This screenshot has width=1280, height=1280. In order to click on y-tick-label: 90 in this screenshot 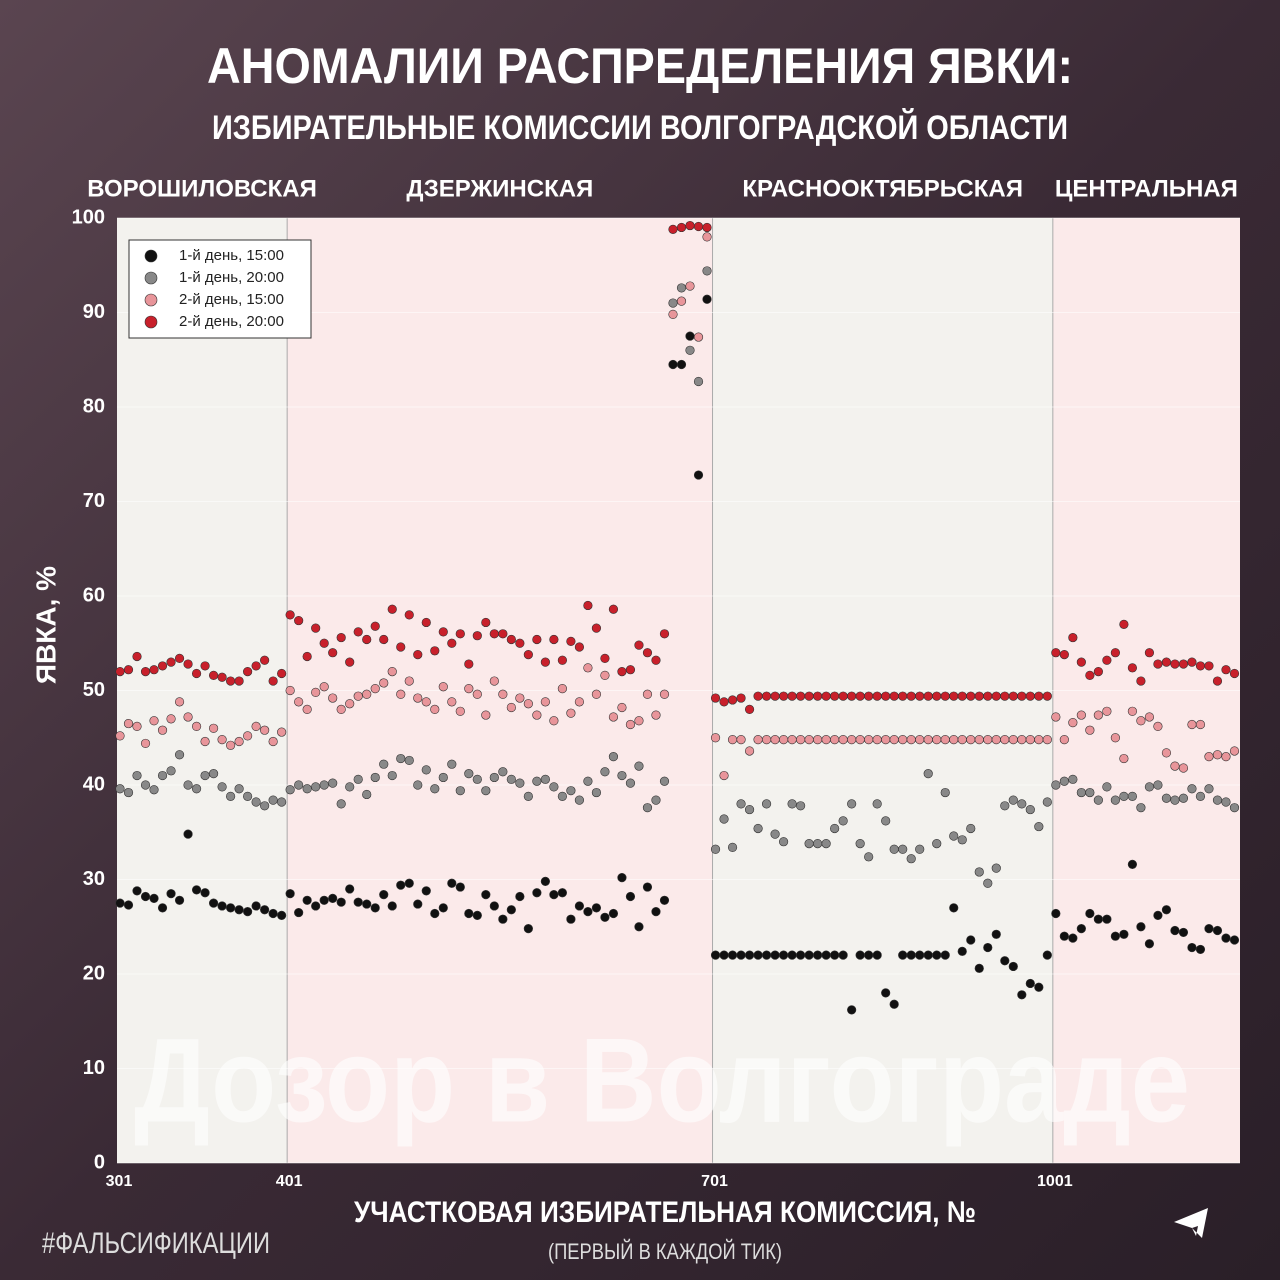, I will do `click(94, 312)`.